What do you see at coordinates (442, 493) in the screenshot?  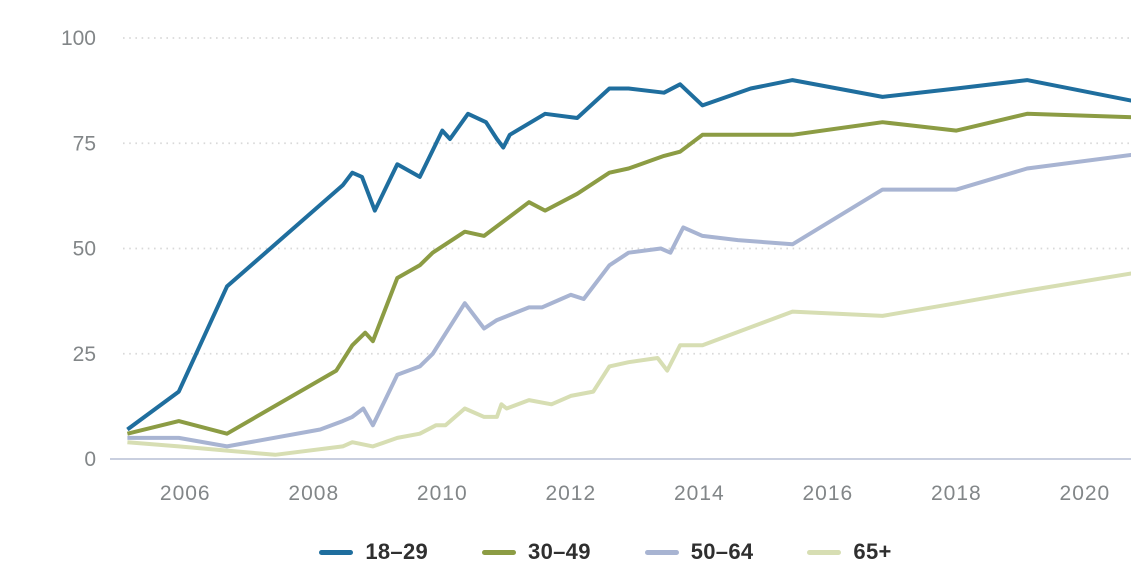 I see `x-tick-label: 2010` at bounding box center [442, 493].